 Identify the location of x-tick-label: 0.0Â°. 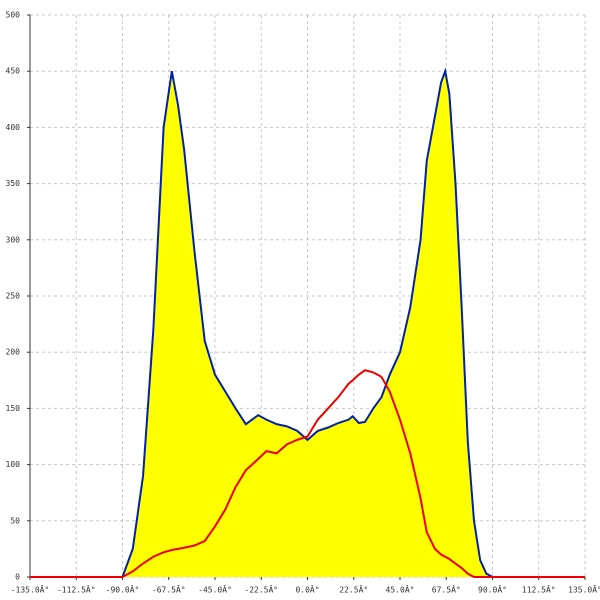
(307, 589).